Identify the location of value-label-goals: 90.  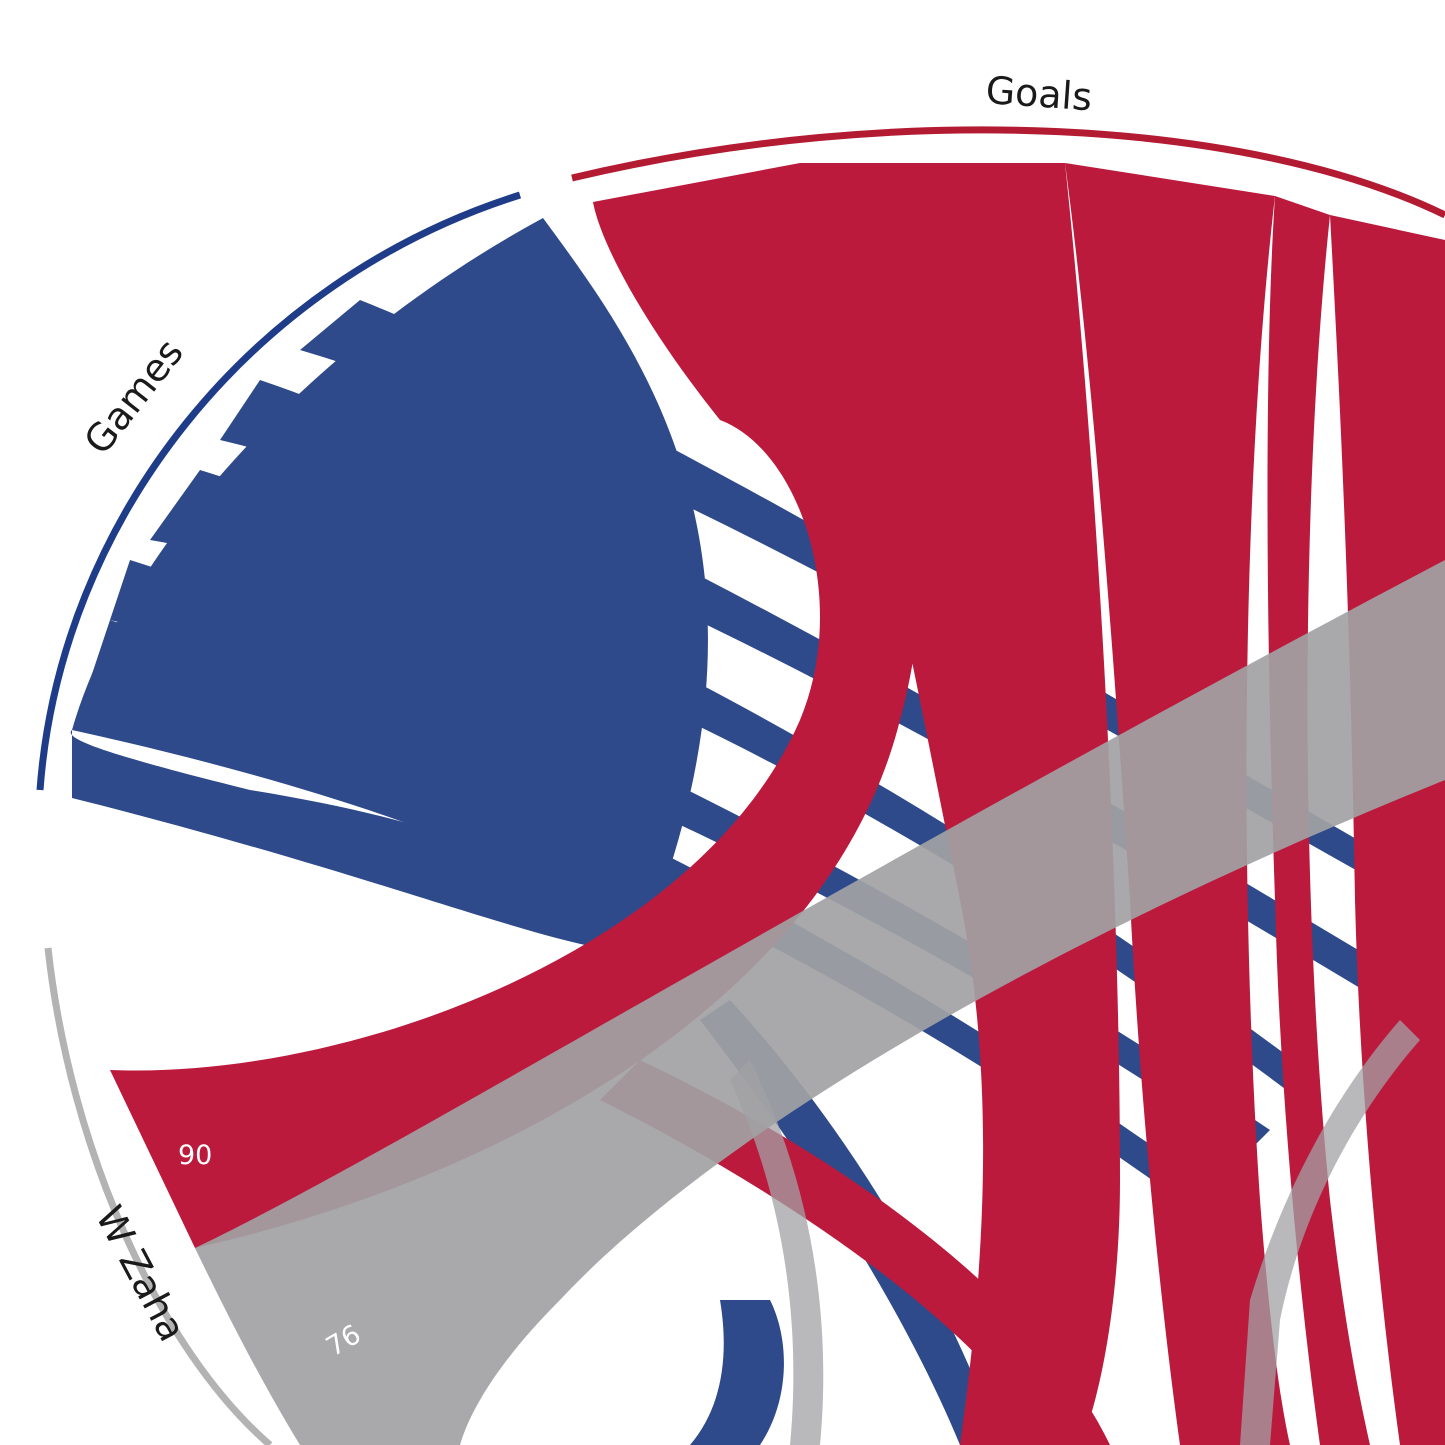
(195, 1155).